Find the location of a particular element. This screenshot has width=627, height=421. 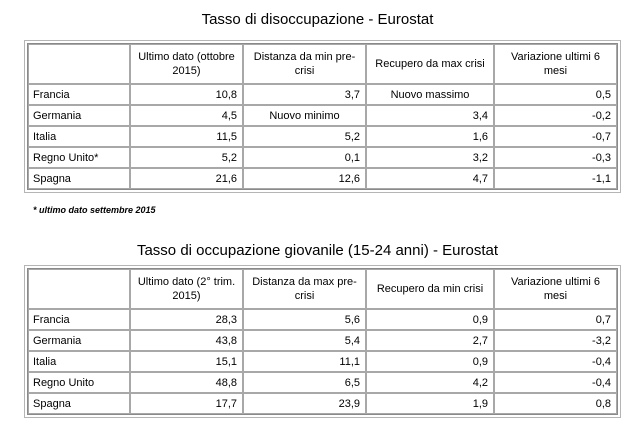

cell-recovery: 4,2 is located at coordinates (430, 382).